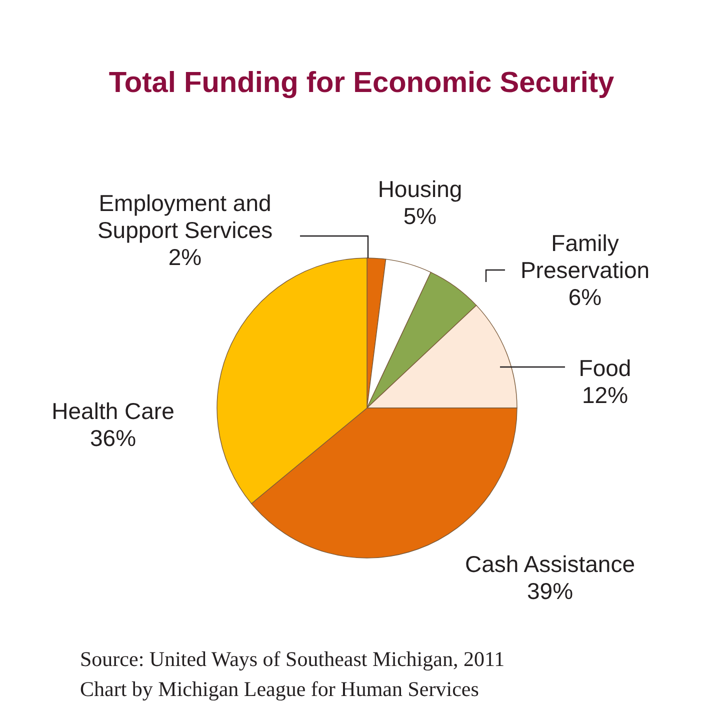 This screenshot has width=723, height=710. I want to click on slice-label: Health Care, so click(113, 411).